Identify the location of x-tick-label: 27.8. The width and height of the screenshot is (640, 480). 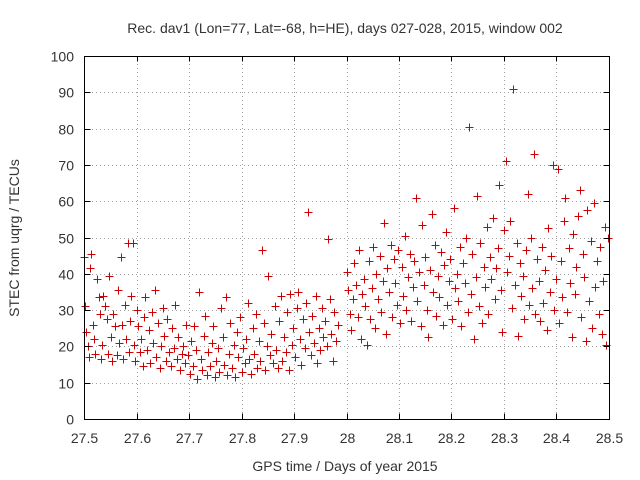
(242, 438).